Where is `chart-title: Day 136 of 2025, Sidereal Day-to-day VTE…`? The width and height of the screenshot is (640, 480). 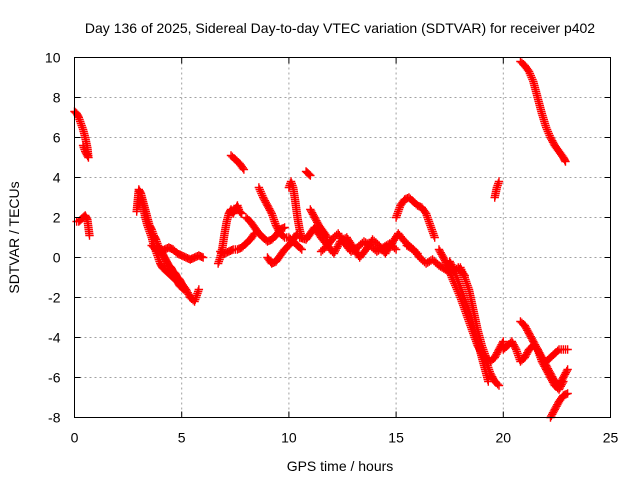
chart-title: Day 136 of 2025, Sidereal Day-to-day VTE… is located at coordinates (340, 28).